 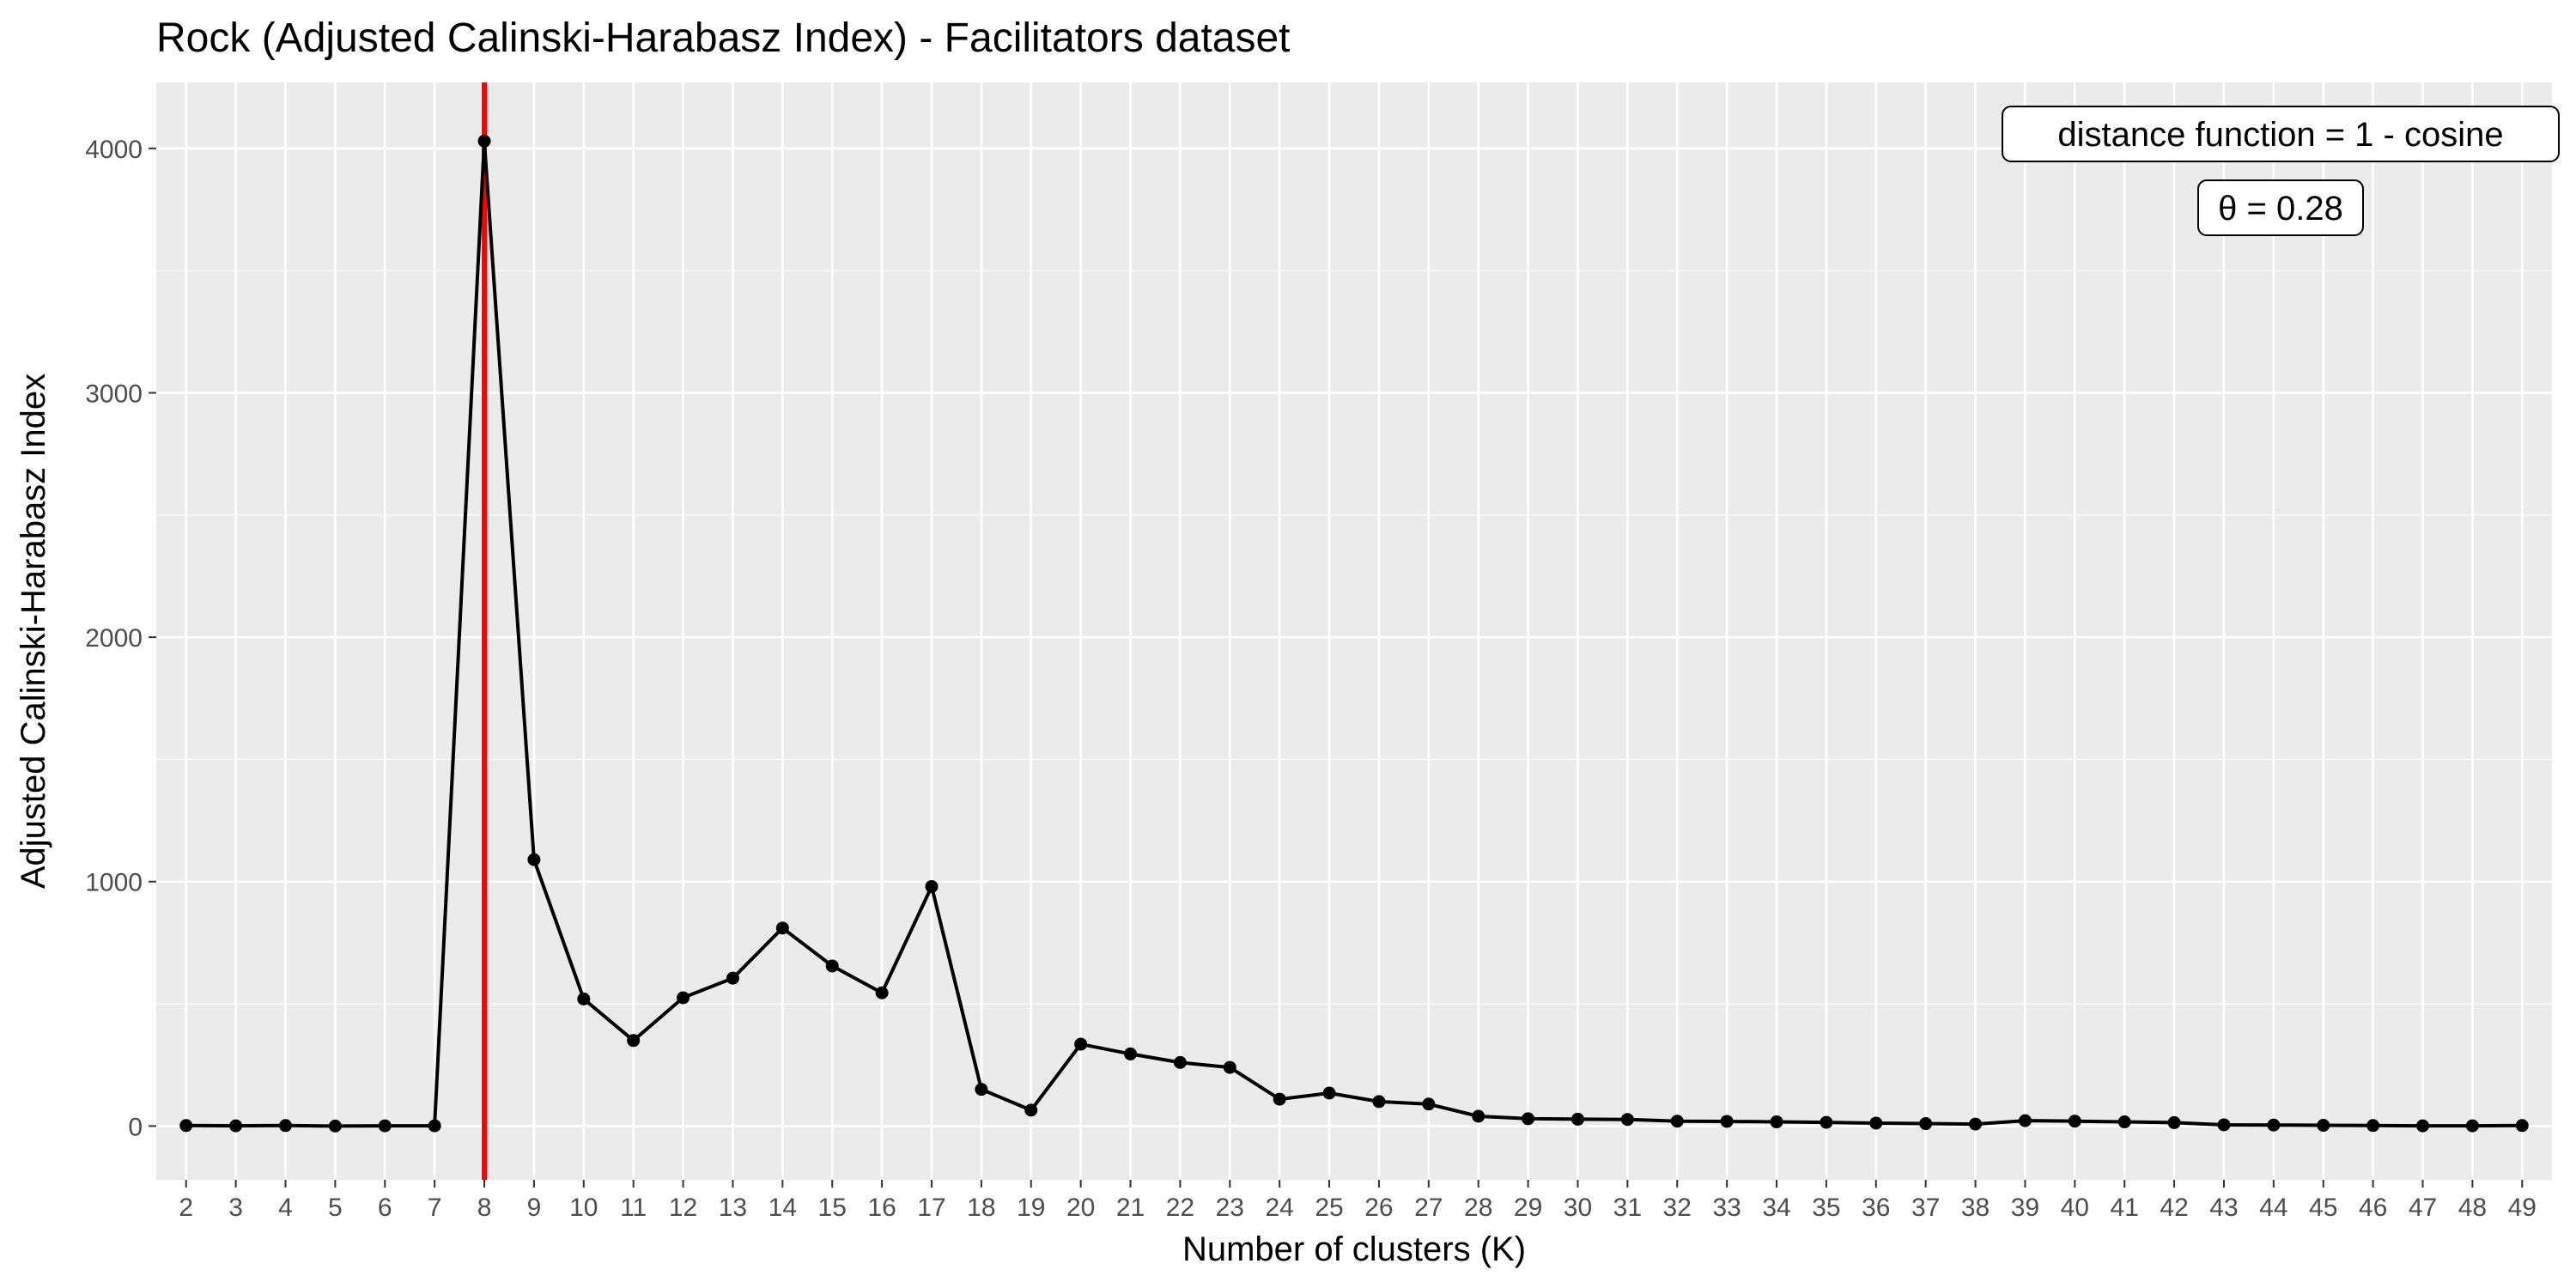 I want to click on x-tick-label: 17, so click(x=931, y=1208).